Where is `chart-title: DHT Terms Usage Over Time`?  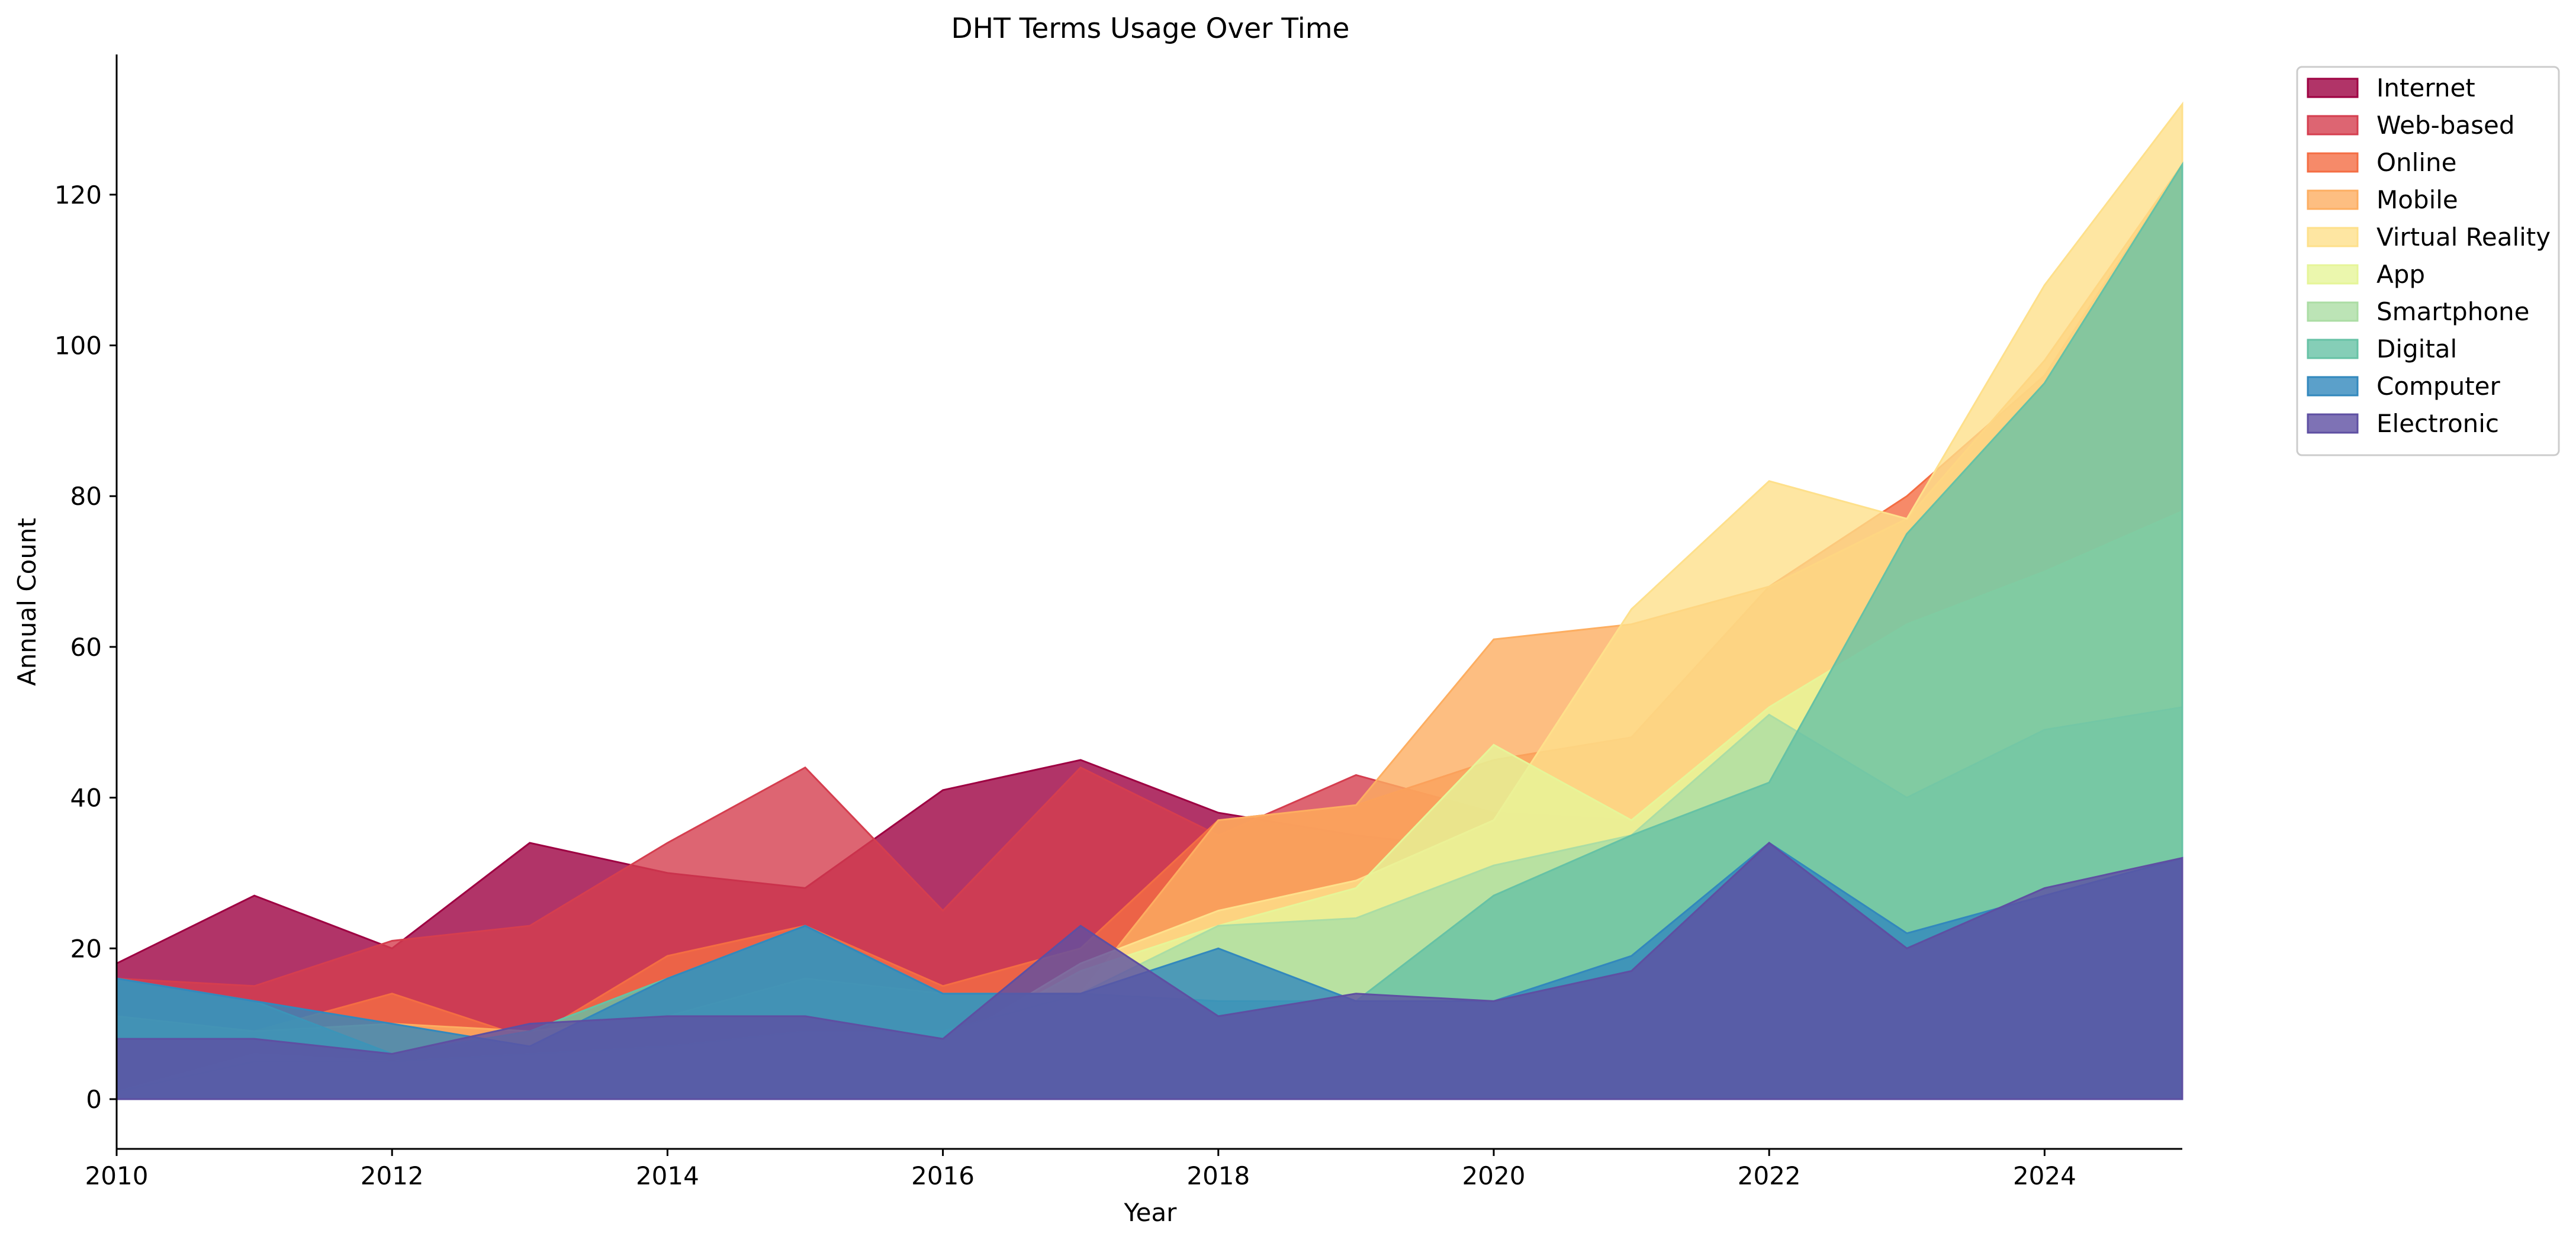
chart-title: DHT Terms Usage Over Time is located at coordinates (1151, 28).